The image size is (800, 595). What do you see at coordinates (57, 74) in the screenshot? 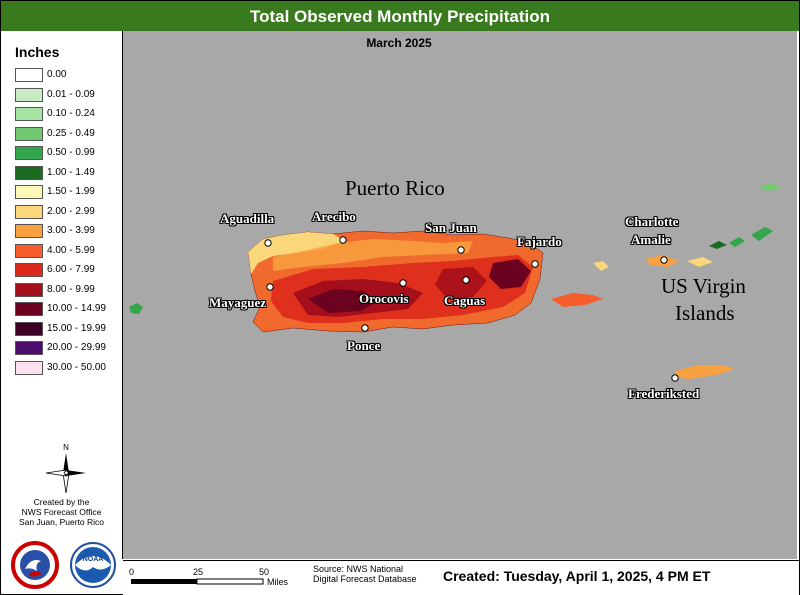
I see `legend-label: 0.00` at bounding box center [57, 74].